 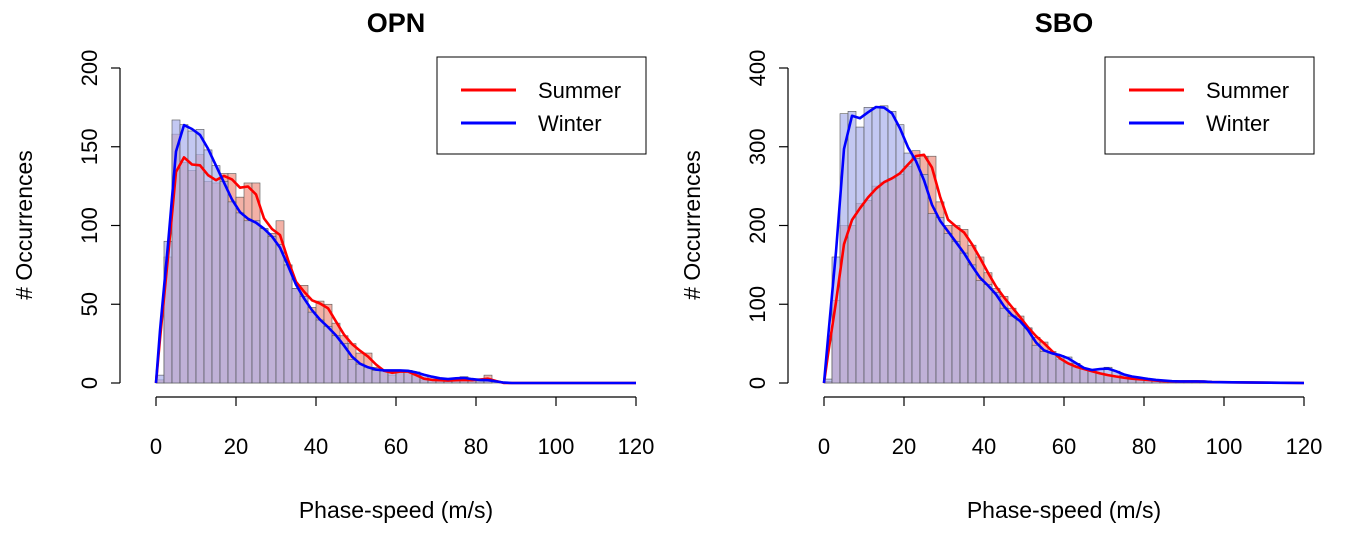 I want to click on chart-title: SBO, so click(x=1064, y=23).